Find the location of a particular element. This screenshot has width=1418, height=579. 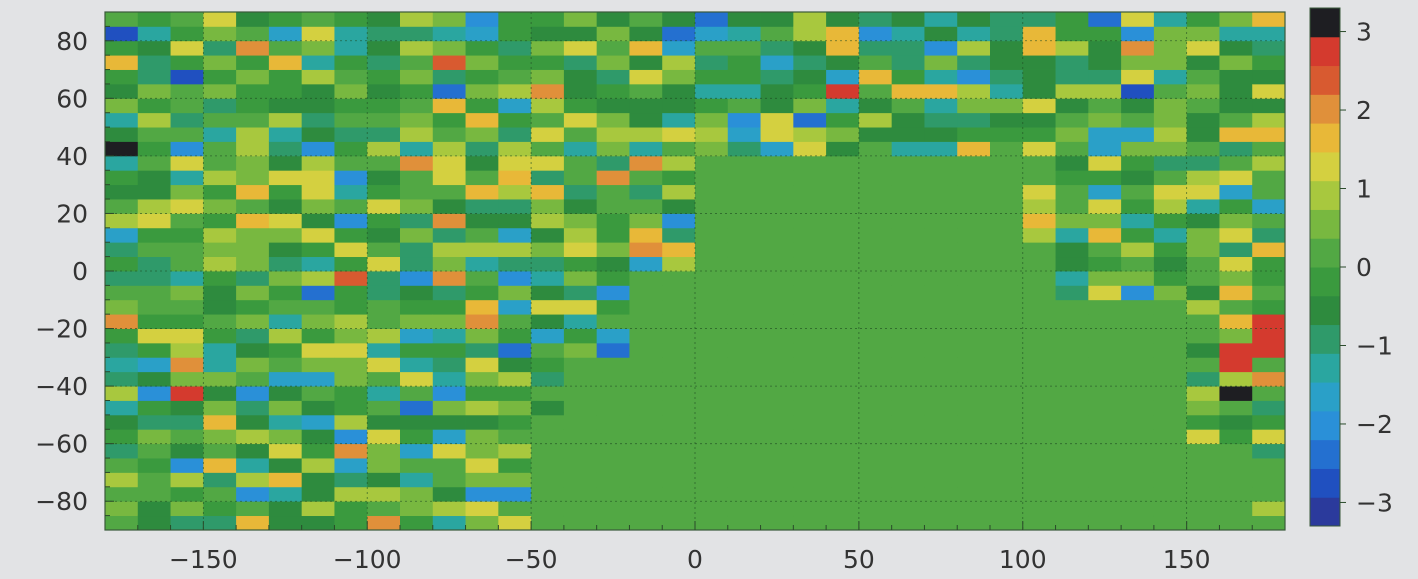

y-tick-label: 80 is located at coordinates (72, 41).